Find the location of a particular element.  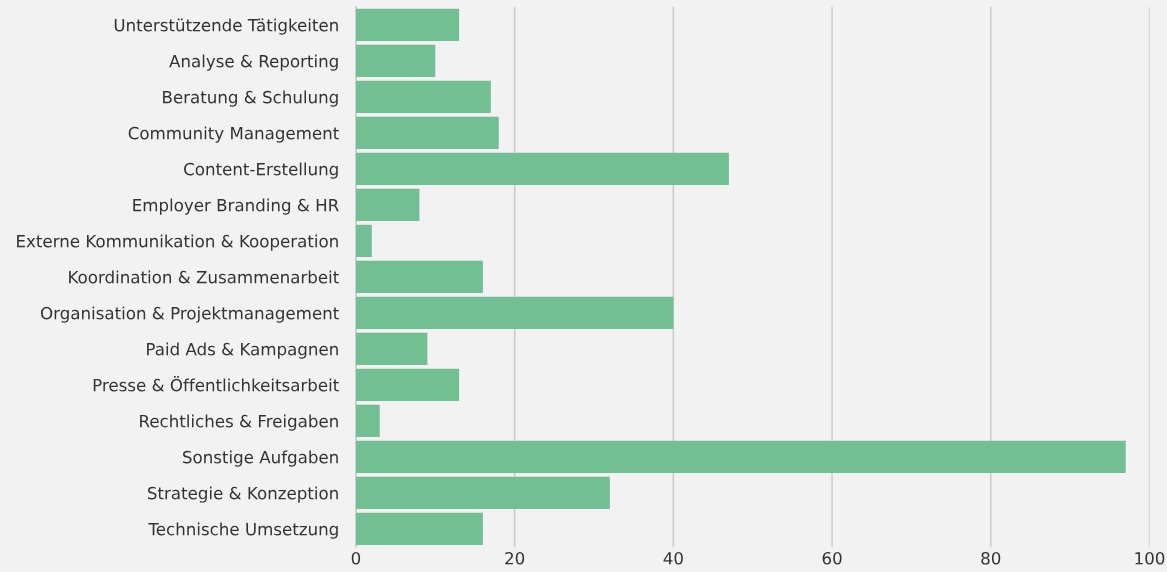

x-tick-label: 40 is located at coordinates (673, 558).